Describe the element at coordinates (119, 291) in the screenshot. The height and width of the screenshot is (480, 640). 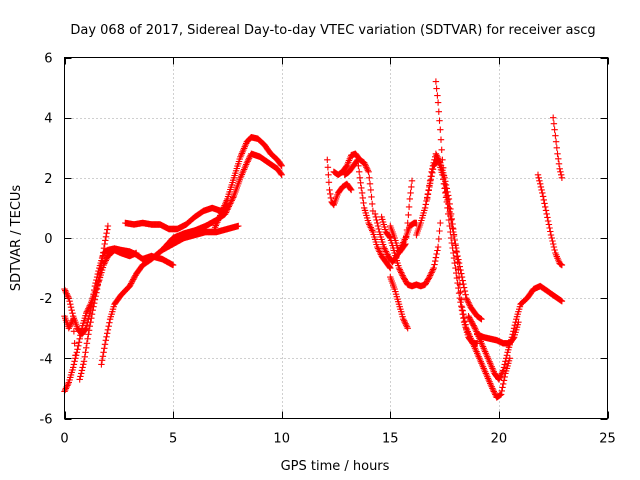
I see `series-t1` at that location.